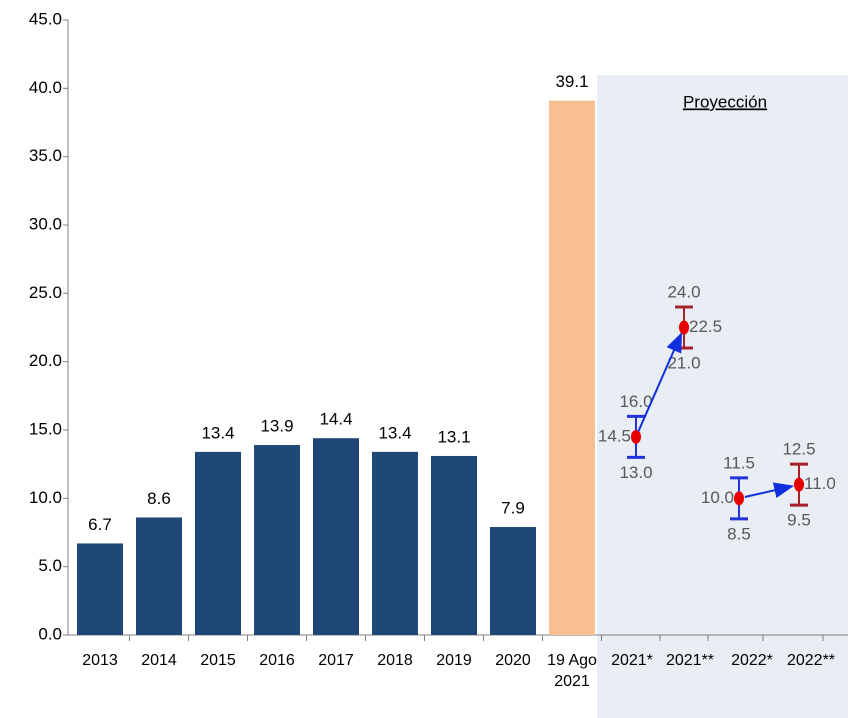  Describe the element at coordinates (335, 419) in the screenshot. I see `data-label: 14.4` at that location.